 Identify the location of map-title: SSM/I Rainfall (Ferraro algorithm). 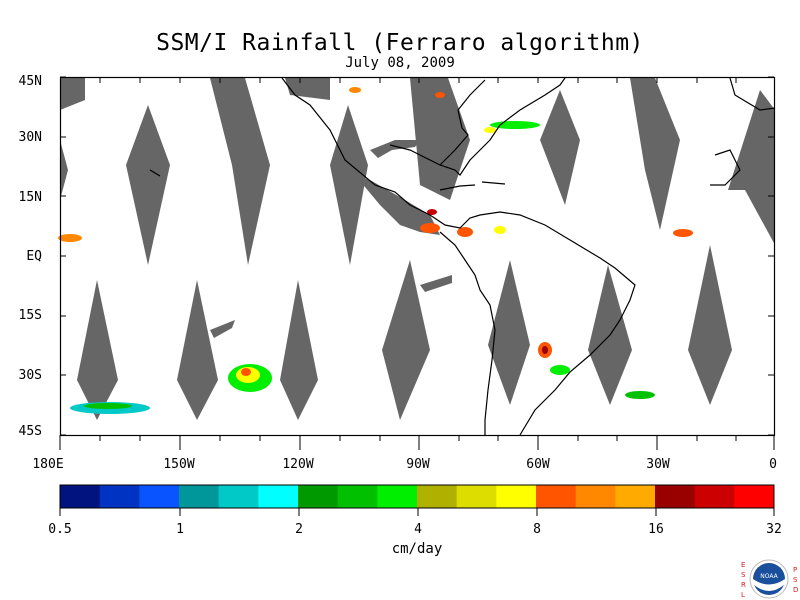
(400, 43).